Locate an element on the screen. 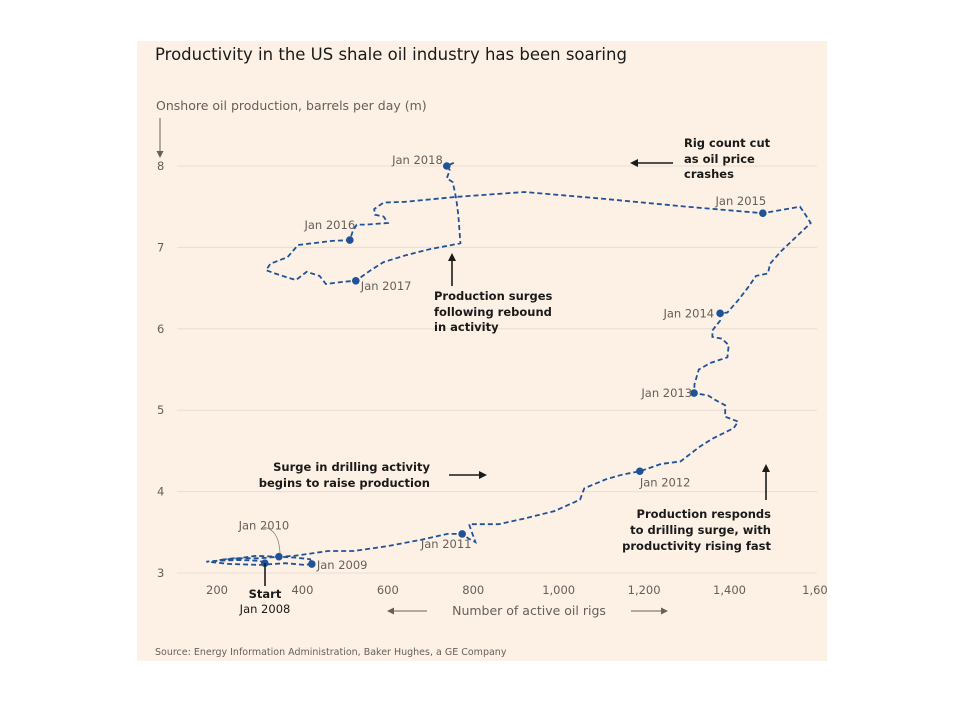 The image size is (960, 720). rebound-annotation-line-2: following rebound is located at coordinates (493, 312).